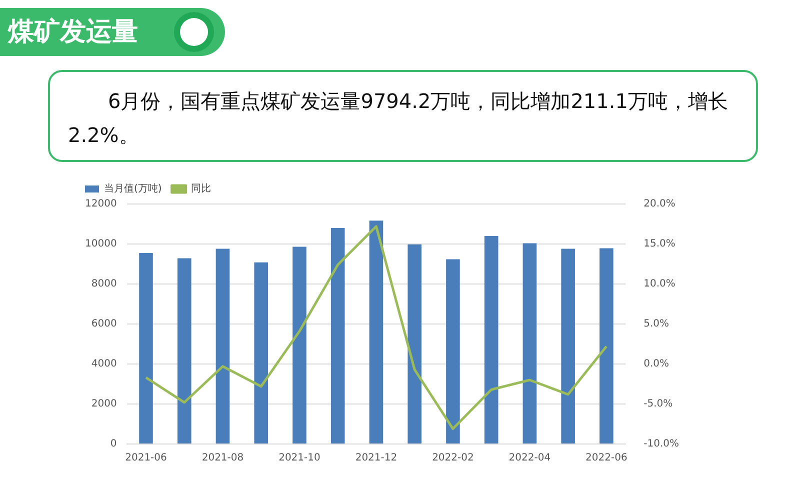 Image resolution: width=789 pixels, height=477 pixels. What do you see at coordinates (657, 364) in the screenshot?
I see `y2-tick-label: 0.0%` at bounding box center [657, 364].